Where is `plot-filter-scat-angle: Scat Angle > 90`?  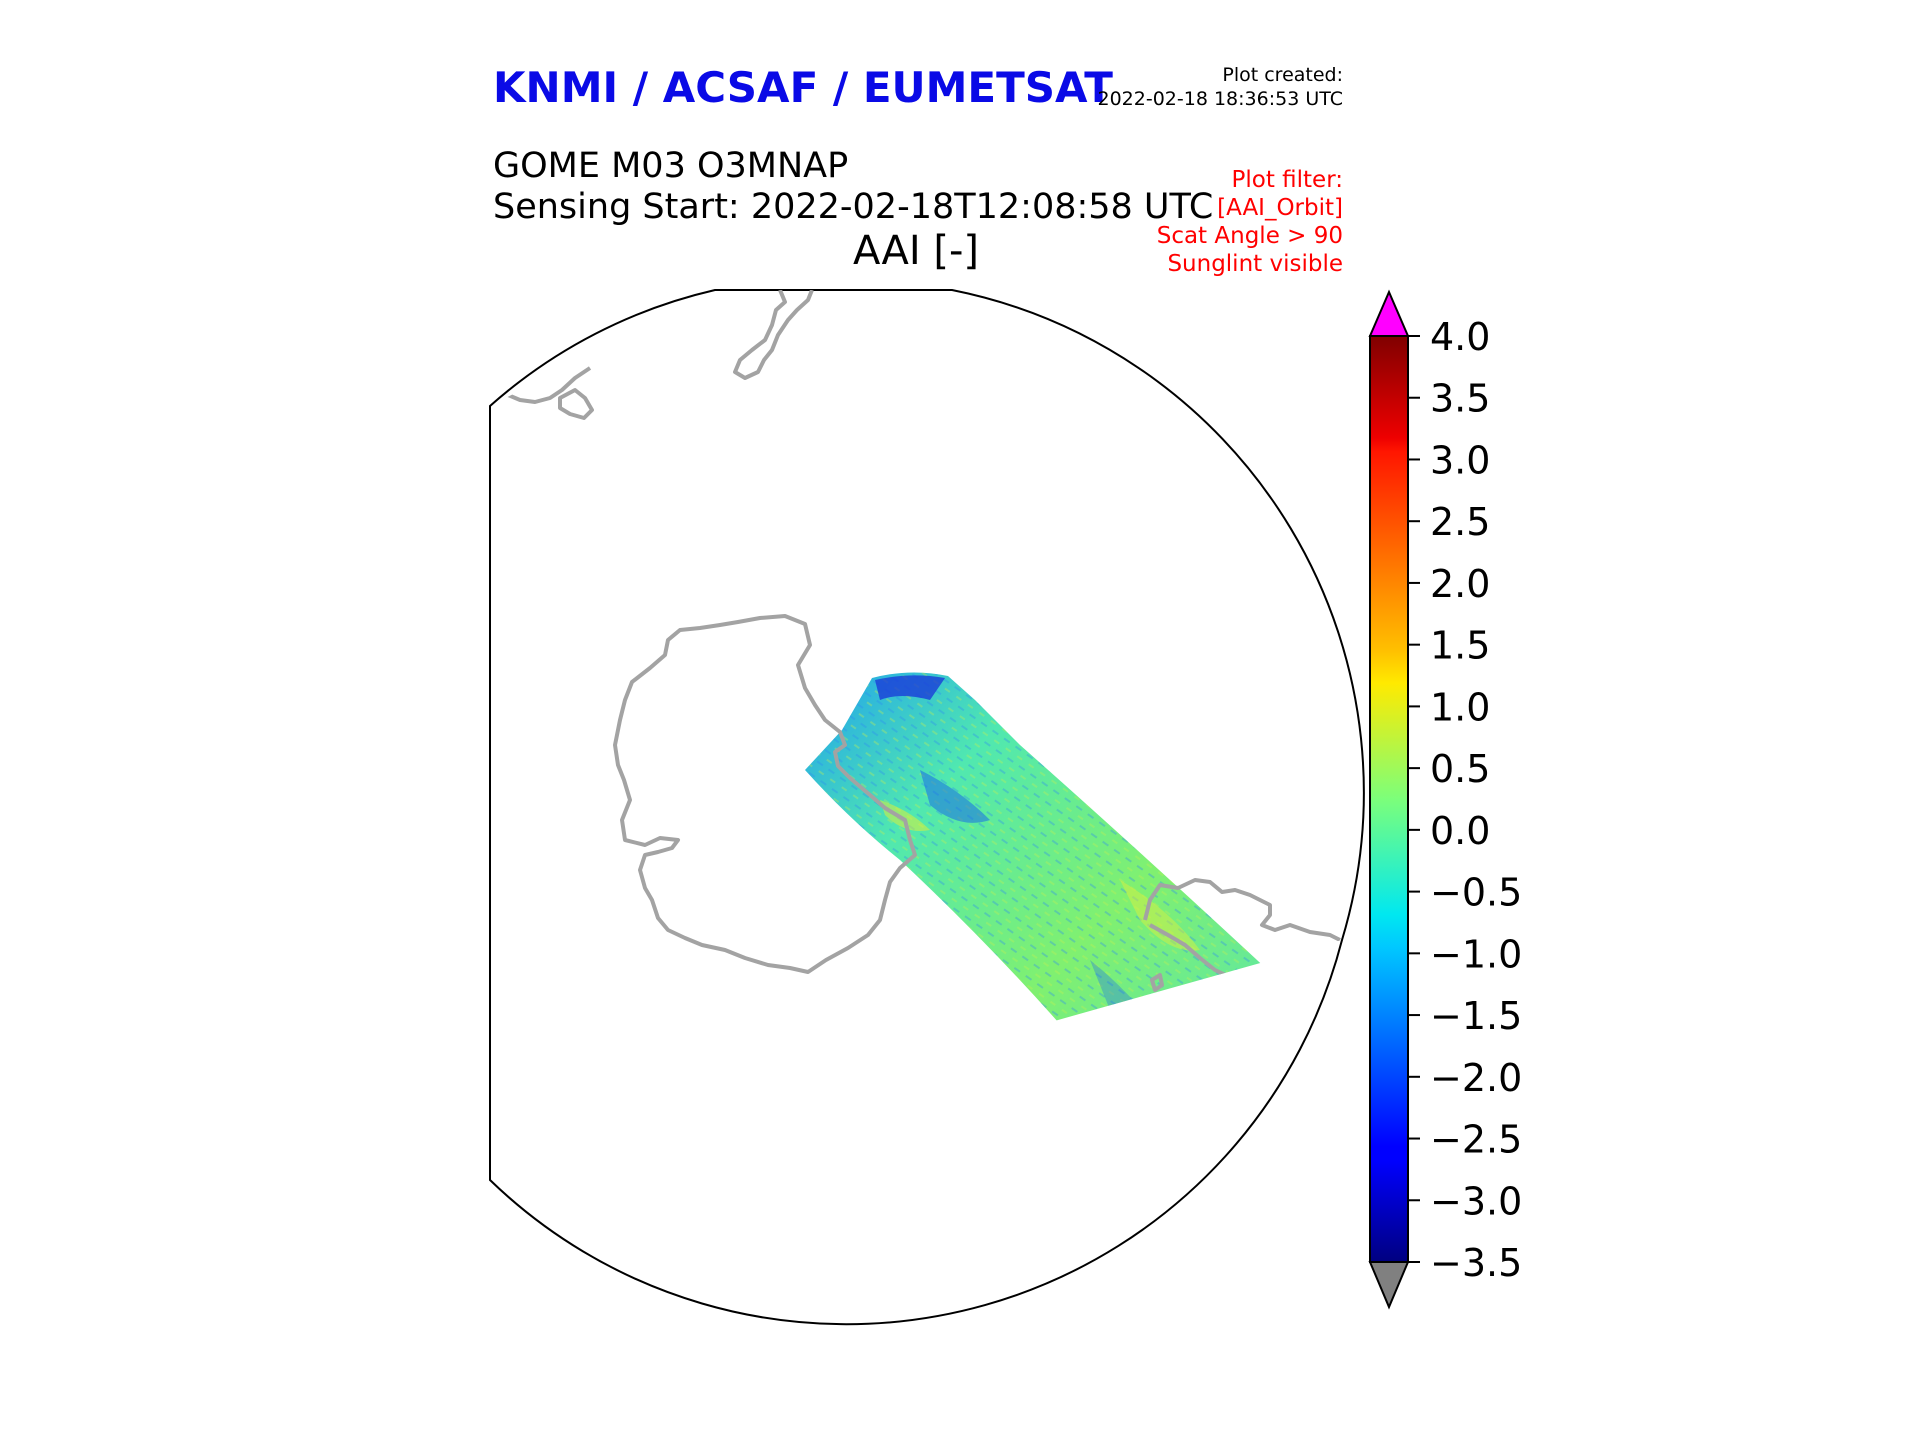
plot-filter-scat-angle: Scat Angle > 90 is located at coordinates (1249, 236).